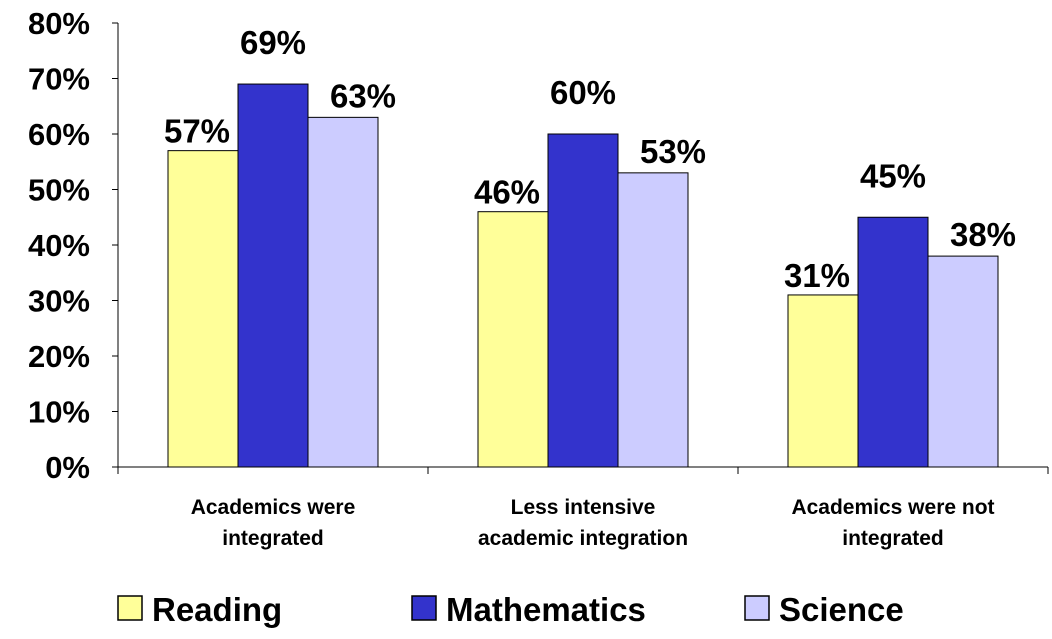  What do you see at coordinates (673, 151) in the screenshot?
I see `data-label: 53%` at bounding box center [673, 151].